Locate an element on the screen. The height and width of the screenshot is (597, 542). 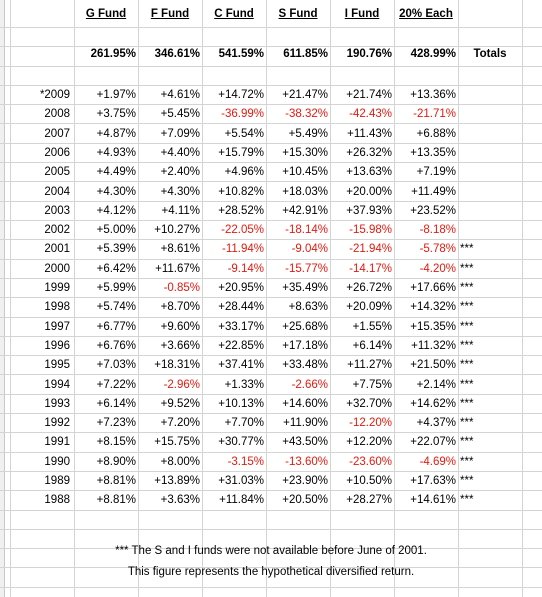
return-cell-g: +4.87% is located at coordinates (116, 134).